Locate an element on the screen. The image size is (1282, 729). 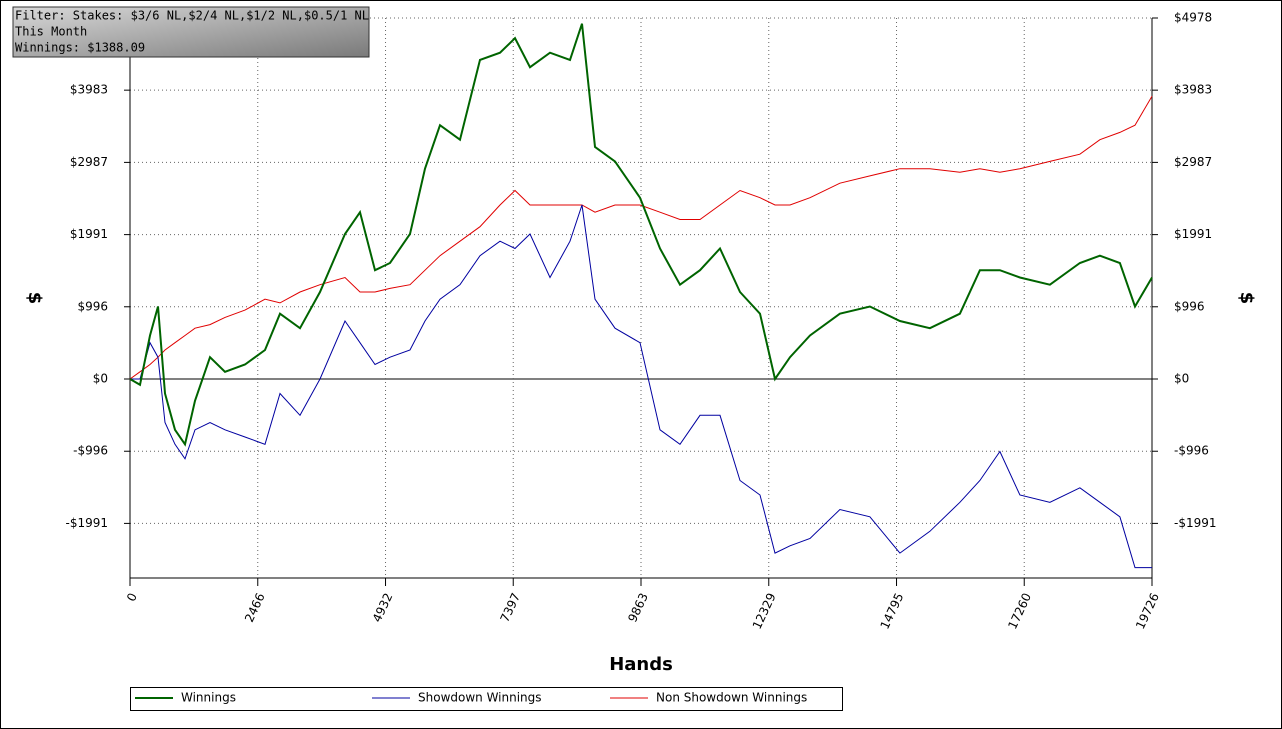
legend-label: Non Showdown Winnings is located at coordinates (731, 698).